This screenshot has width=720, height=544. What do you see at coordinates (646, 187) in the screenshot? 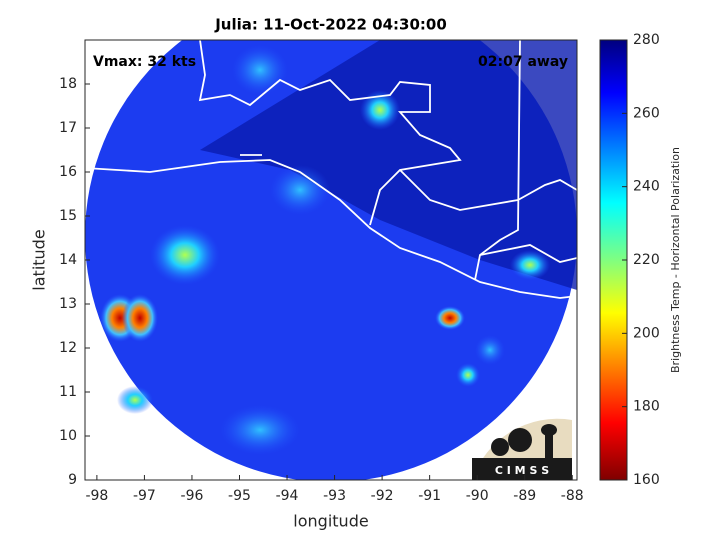
I see `colorbar-tick-label: 240` at bounding box center [646, 187].